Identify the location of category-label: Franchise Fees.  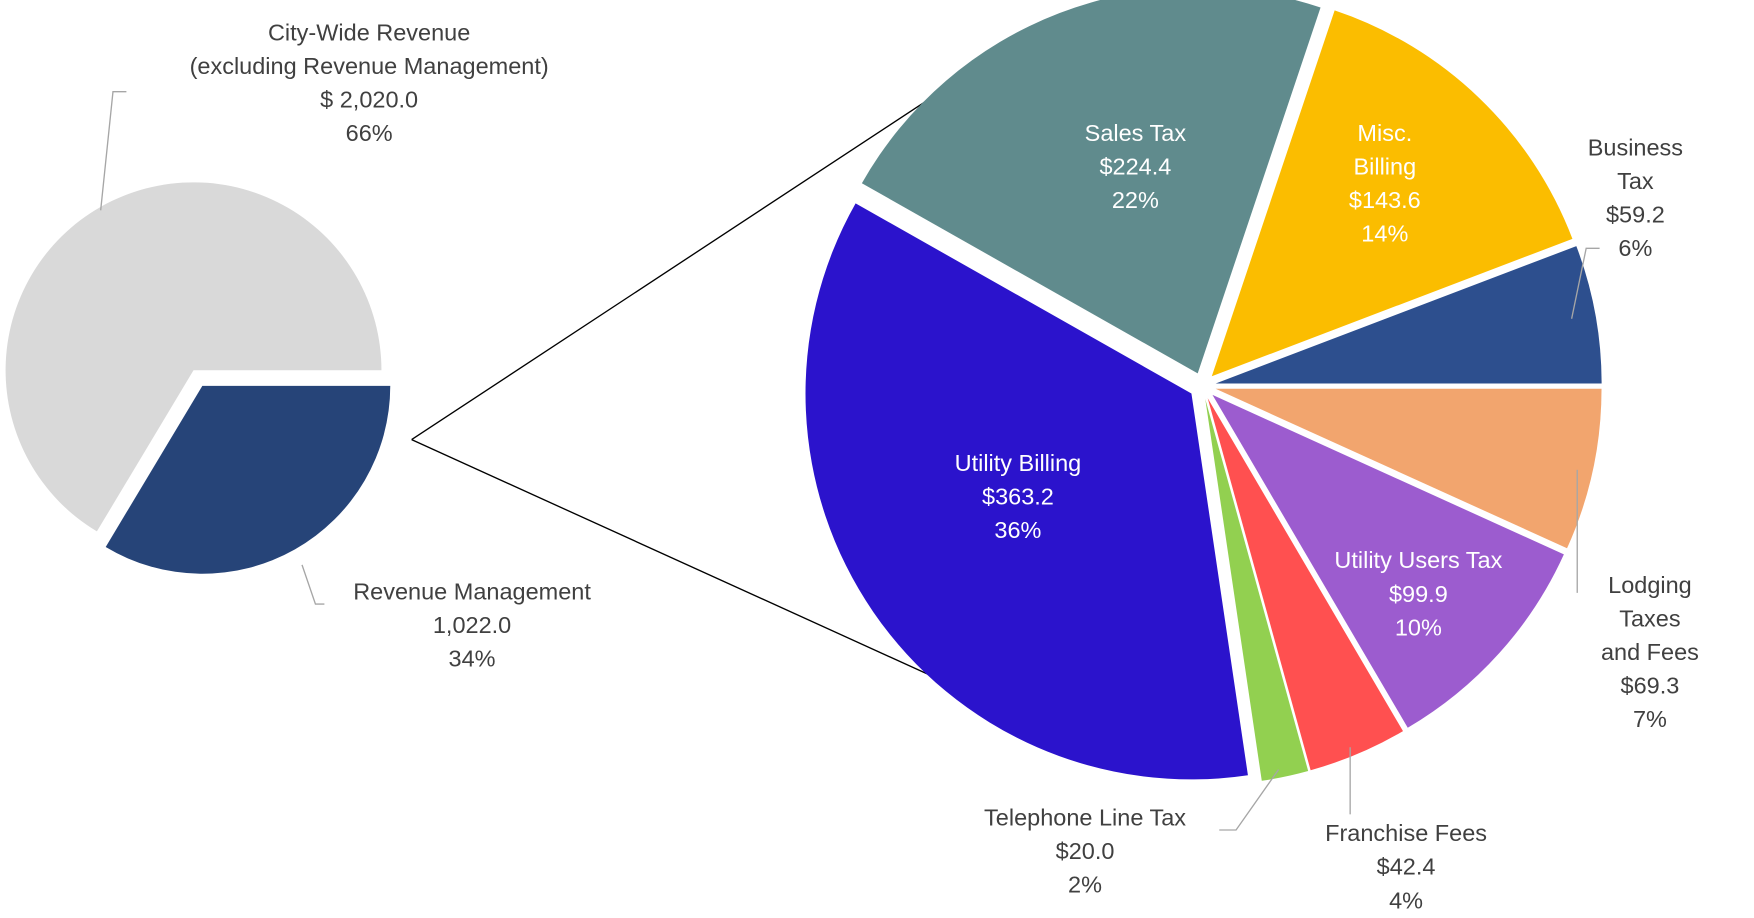
(1406, 834).